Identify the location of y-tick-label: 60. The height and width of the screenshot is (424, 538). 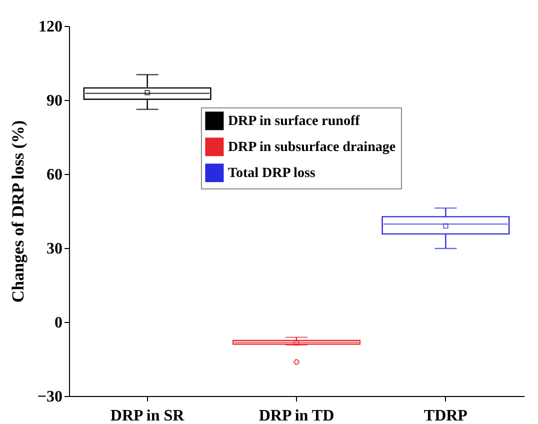
(54, 175).